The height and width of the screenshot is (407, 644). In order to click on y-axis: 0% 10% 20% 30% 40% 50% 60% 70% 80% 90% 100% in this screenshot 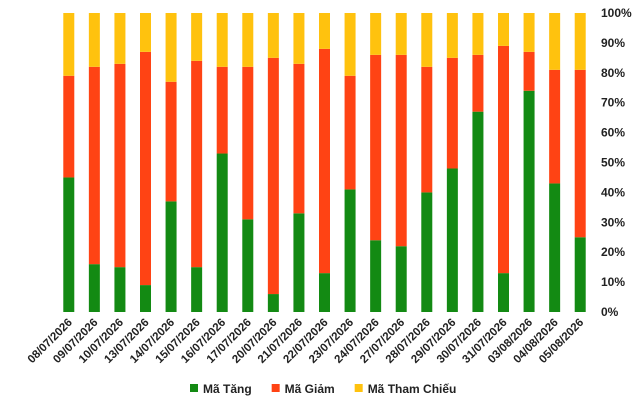, I will do `click(616, 162)`.